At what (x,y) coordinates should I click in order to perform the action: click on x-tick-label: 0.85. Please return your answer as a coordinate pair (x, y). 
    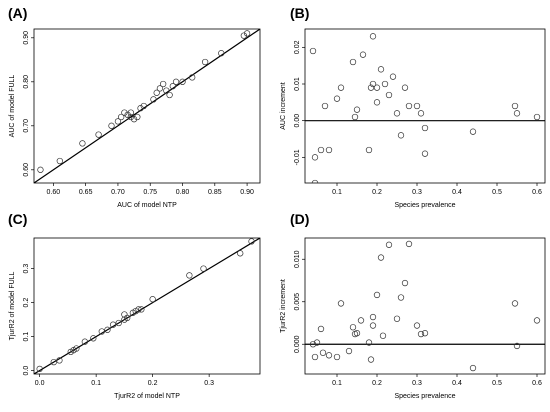
    Looking at the image, I should click on (215, 192).